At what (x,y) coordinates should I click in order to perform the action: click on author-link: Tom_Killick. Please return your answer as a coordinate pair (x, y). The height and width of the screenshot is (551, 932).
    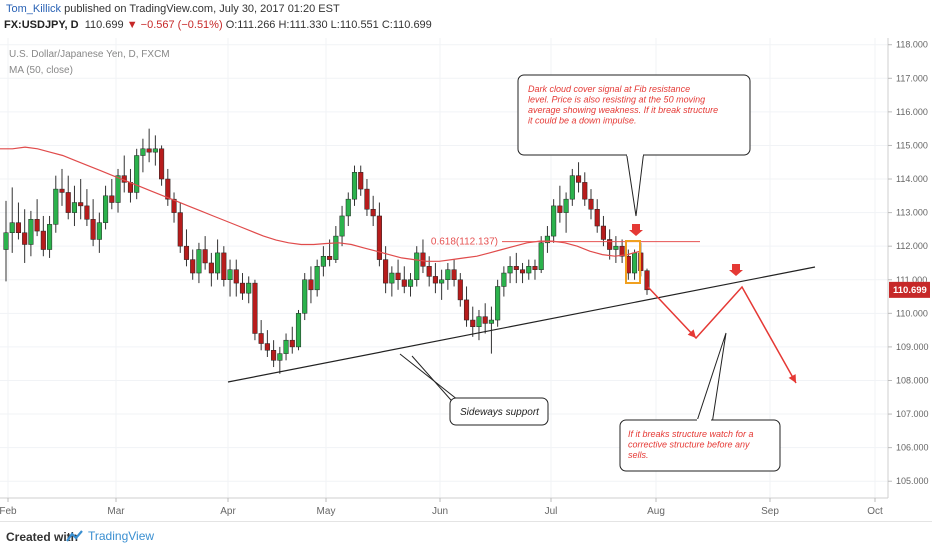
    Looking at the image, I should click on (34, 9).